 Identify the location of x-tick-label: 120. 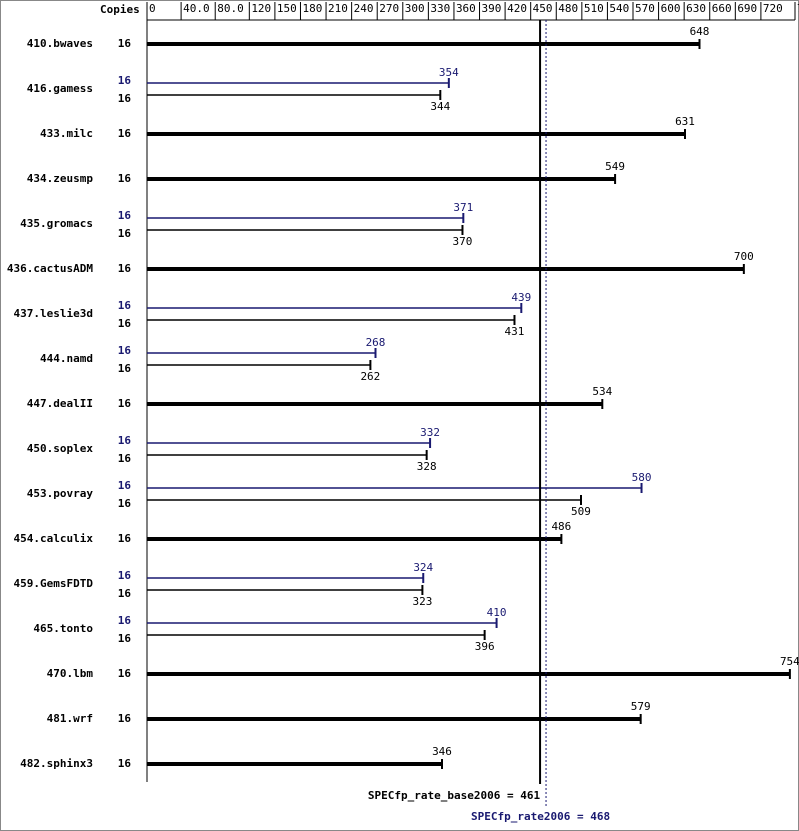
(261, 8).